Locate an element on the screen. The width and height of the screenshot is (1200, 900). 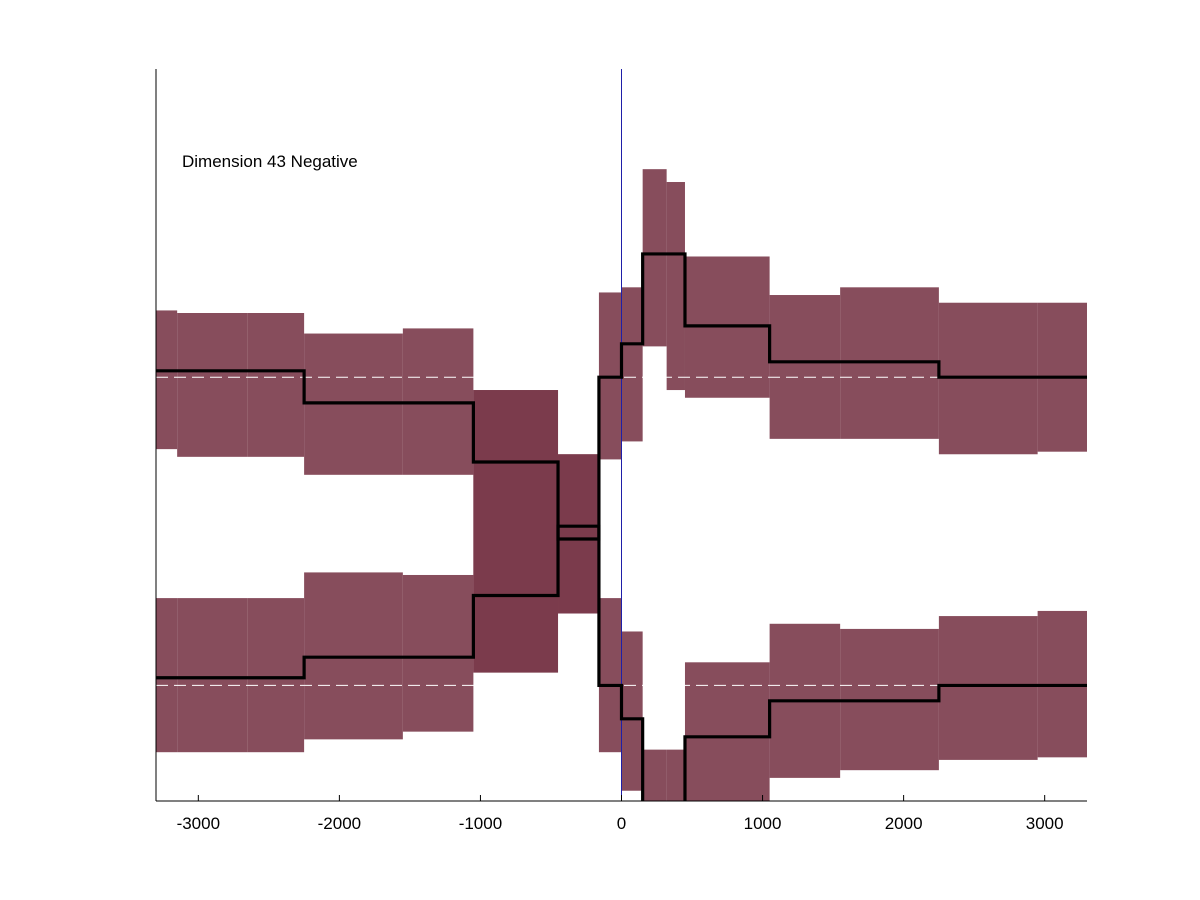
x-tick-label: -1000 is located at coordinates (480, 823).